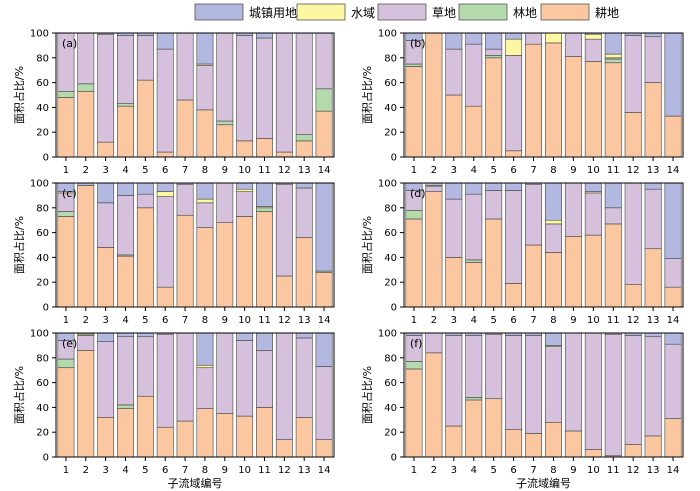 The width and height of the screenshot is (700, 491). Describe the element at coordinates (406, 12) in the screenshot. I see `legend: 城镇用地 水域 草地 林地 耕地` at that location.